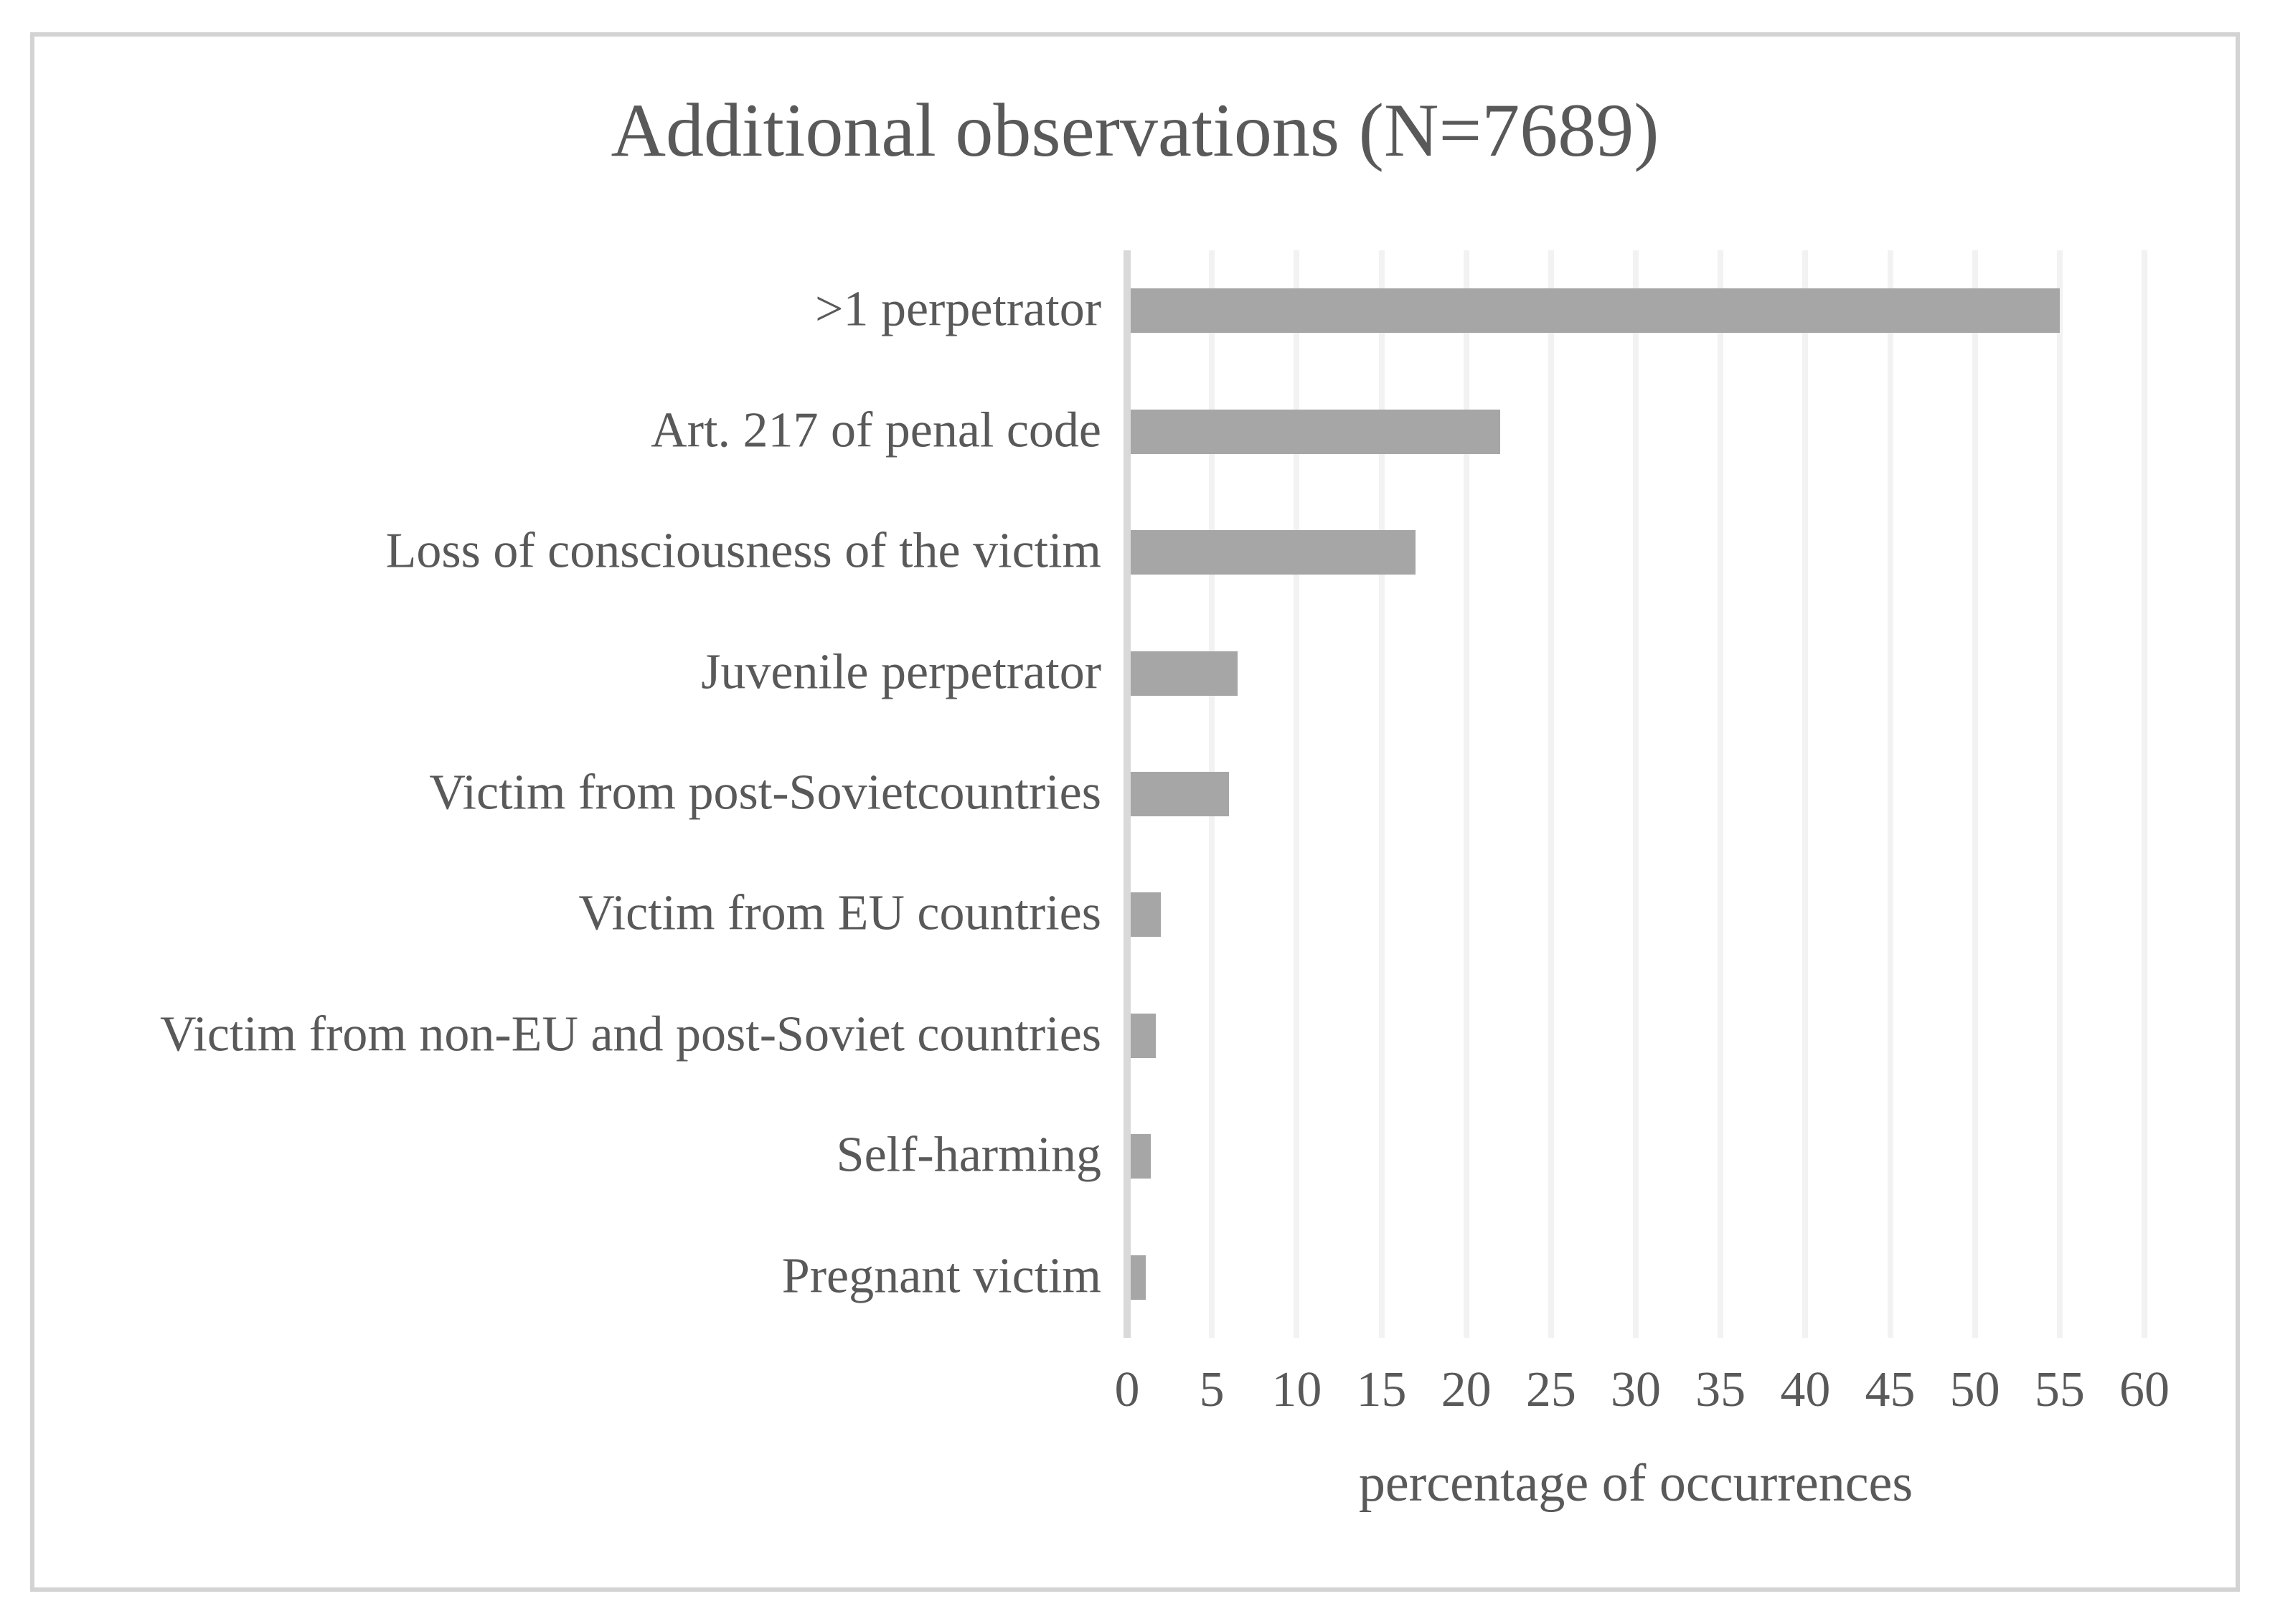 The width and height of the screenshot is (2270, 1624). What do you see at coordinates (765, 793) in the screenshot?
I see `category-label-4: Victim from post-Sovietcountries` at bounding box center [765, 793].